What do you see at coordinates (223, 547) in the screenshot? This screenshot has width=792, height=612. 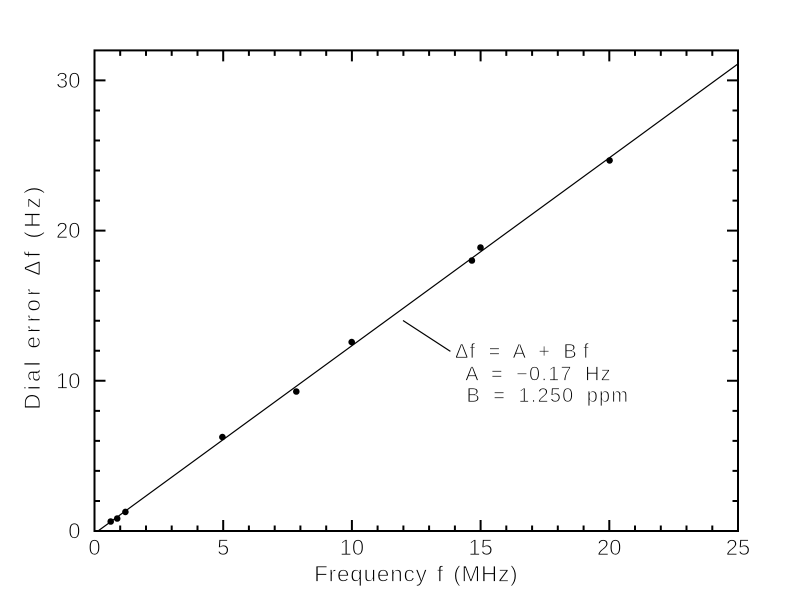 I see `svg-text: 5` at bounding box center [223, 547].